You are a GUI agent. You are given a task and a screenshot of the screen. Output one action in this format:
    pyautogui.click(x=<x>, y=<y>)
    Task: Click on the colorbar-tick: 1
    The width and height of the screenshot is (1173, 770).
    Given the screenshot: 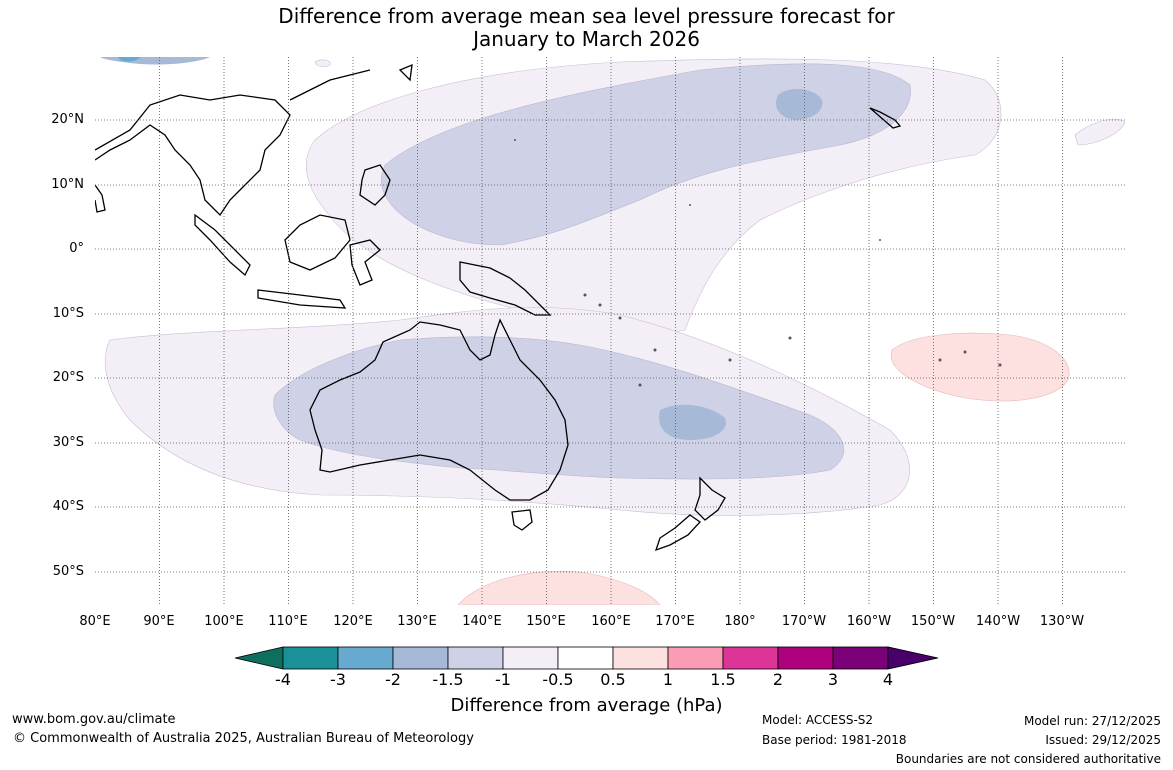 What is the action you would take?
    pyautogui.click(x=668, y=679)
    